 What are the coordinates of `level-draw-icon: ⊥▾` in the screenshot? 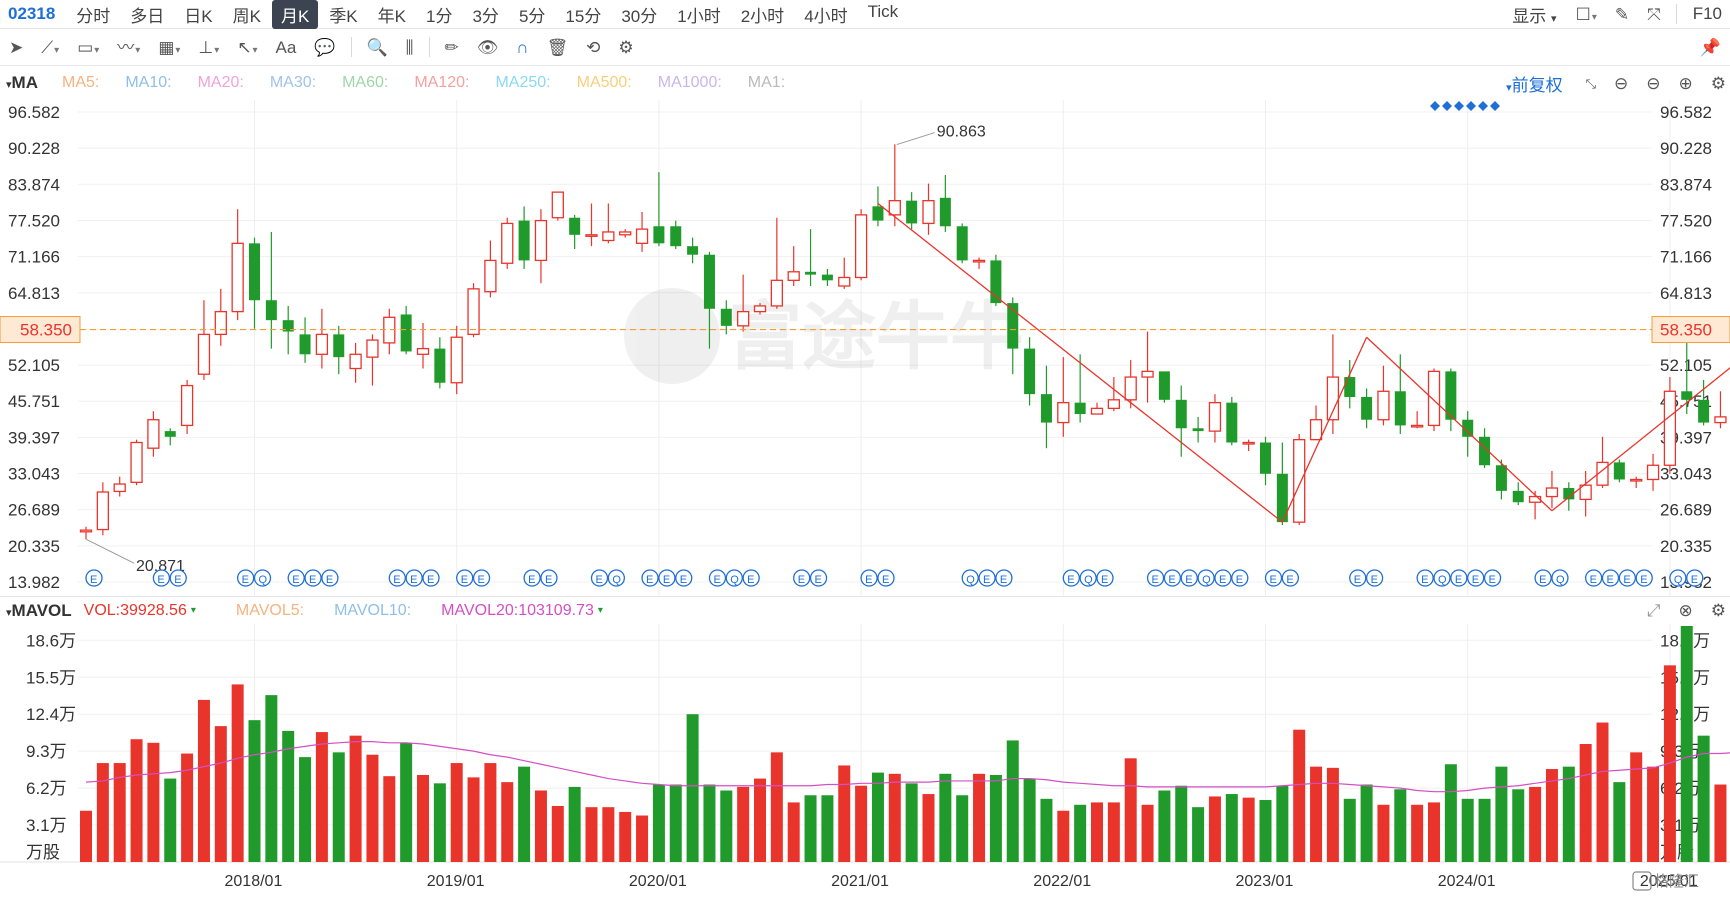 It's located at (209, 47).